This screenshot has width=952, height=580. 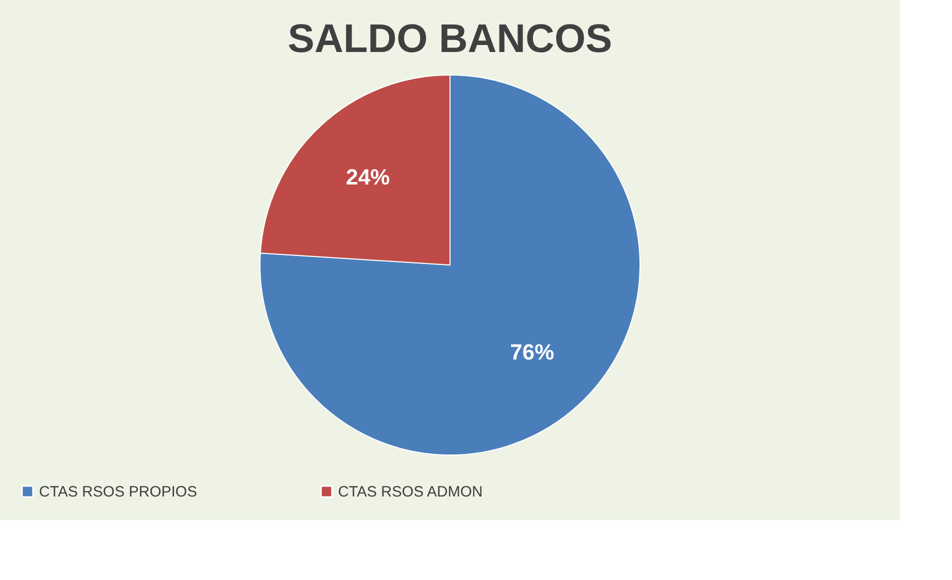 I want to click on chart-title: SALDO BANCOS, so click(x=450, y=39).